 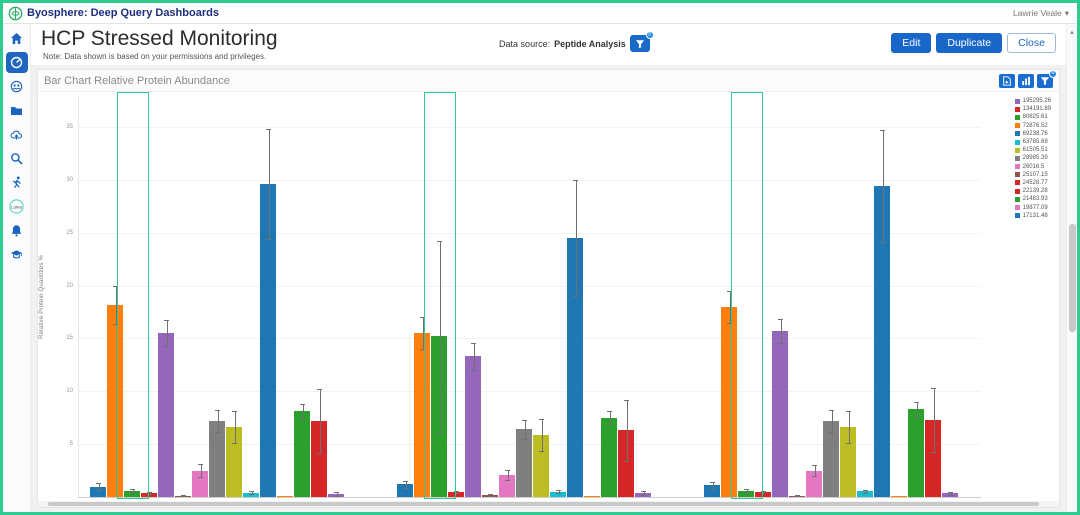 What do you see at coordinates (16, 62) in the screenshot?
I see `sidebar-item-dashboard-gauge` at bounding box center [16, 62].